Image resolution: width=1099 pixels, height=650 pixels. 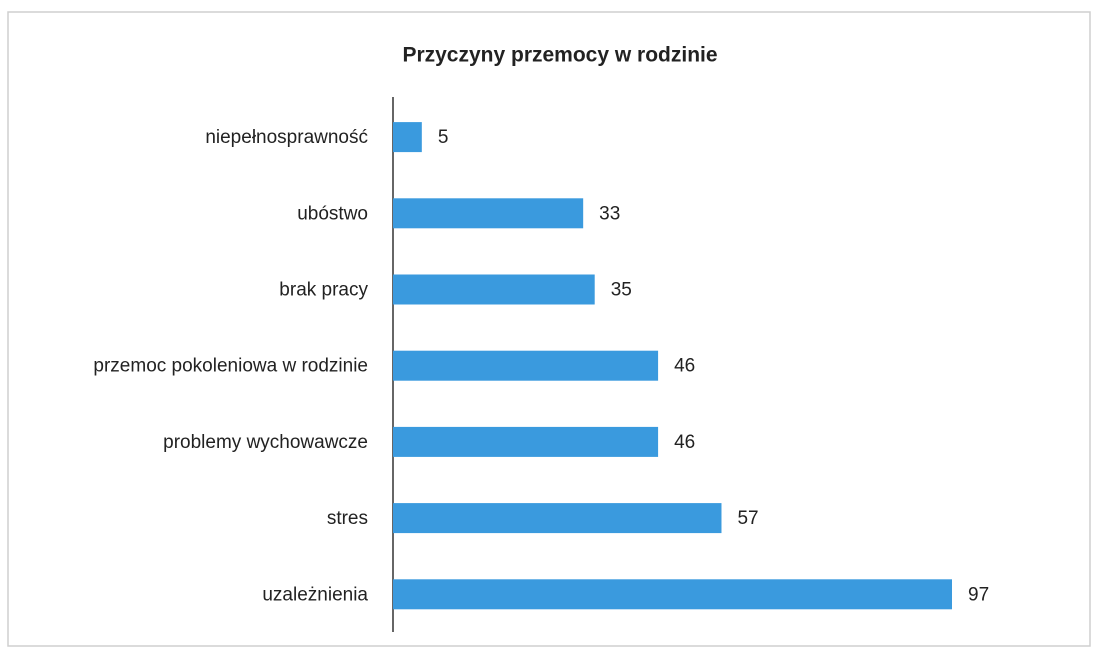 What do you see at coordinates (443, 137) in the screenshot?
I see `data-label: 5` at bounding box center [443, 137].